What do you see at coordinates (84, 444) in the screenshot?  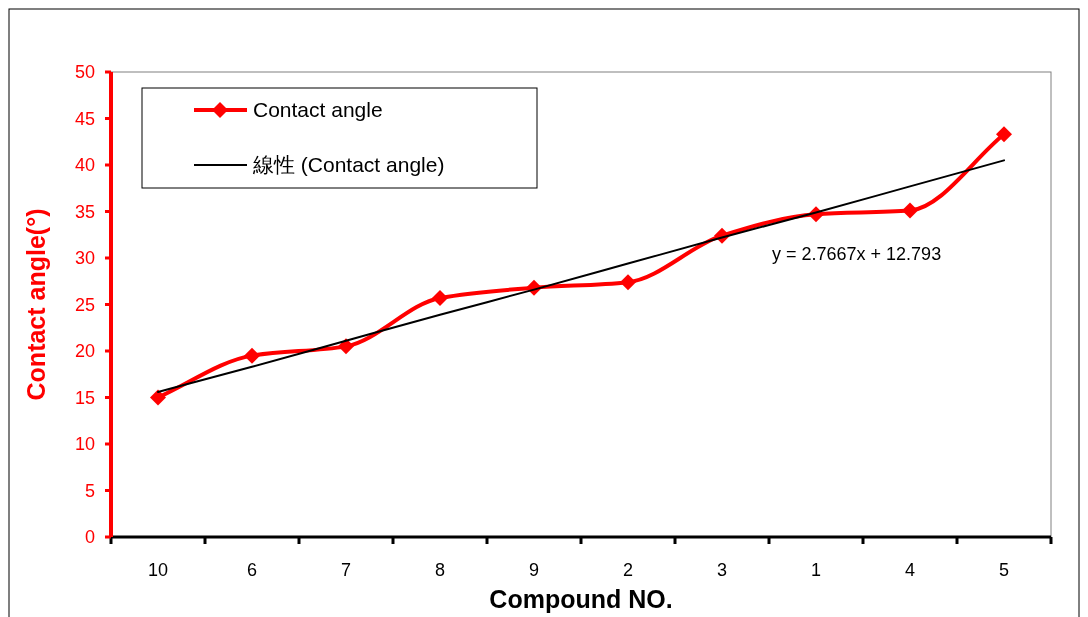 I see `y-tick-label: 10` at bounding box center [84, 444].